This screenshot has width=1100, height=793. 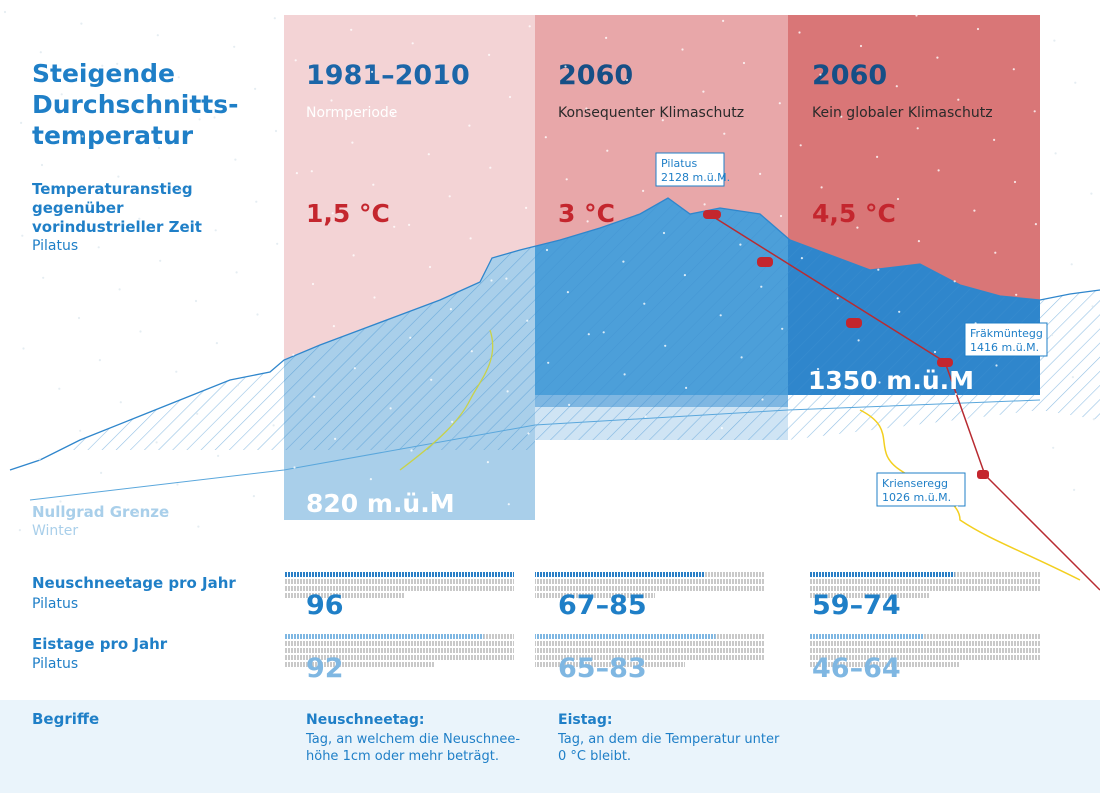 I want to click on row-location: Pilatus, so click(x=55, y=664).